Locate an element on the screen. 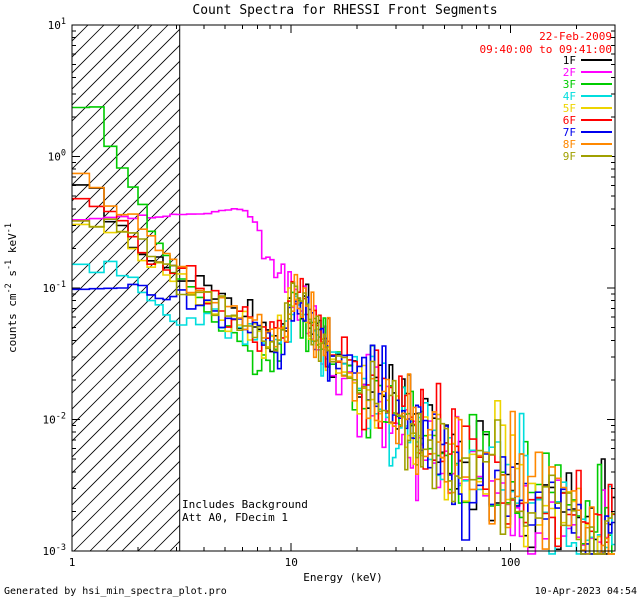 The image size is (640, 600). legend-label-4f: 4F is located at coordinates (569, 96).